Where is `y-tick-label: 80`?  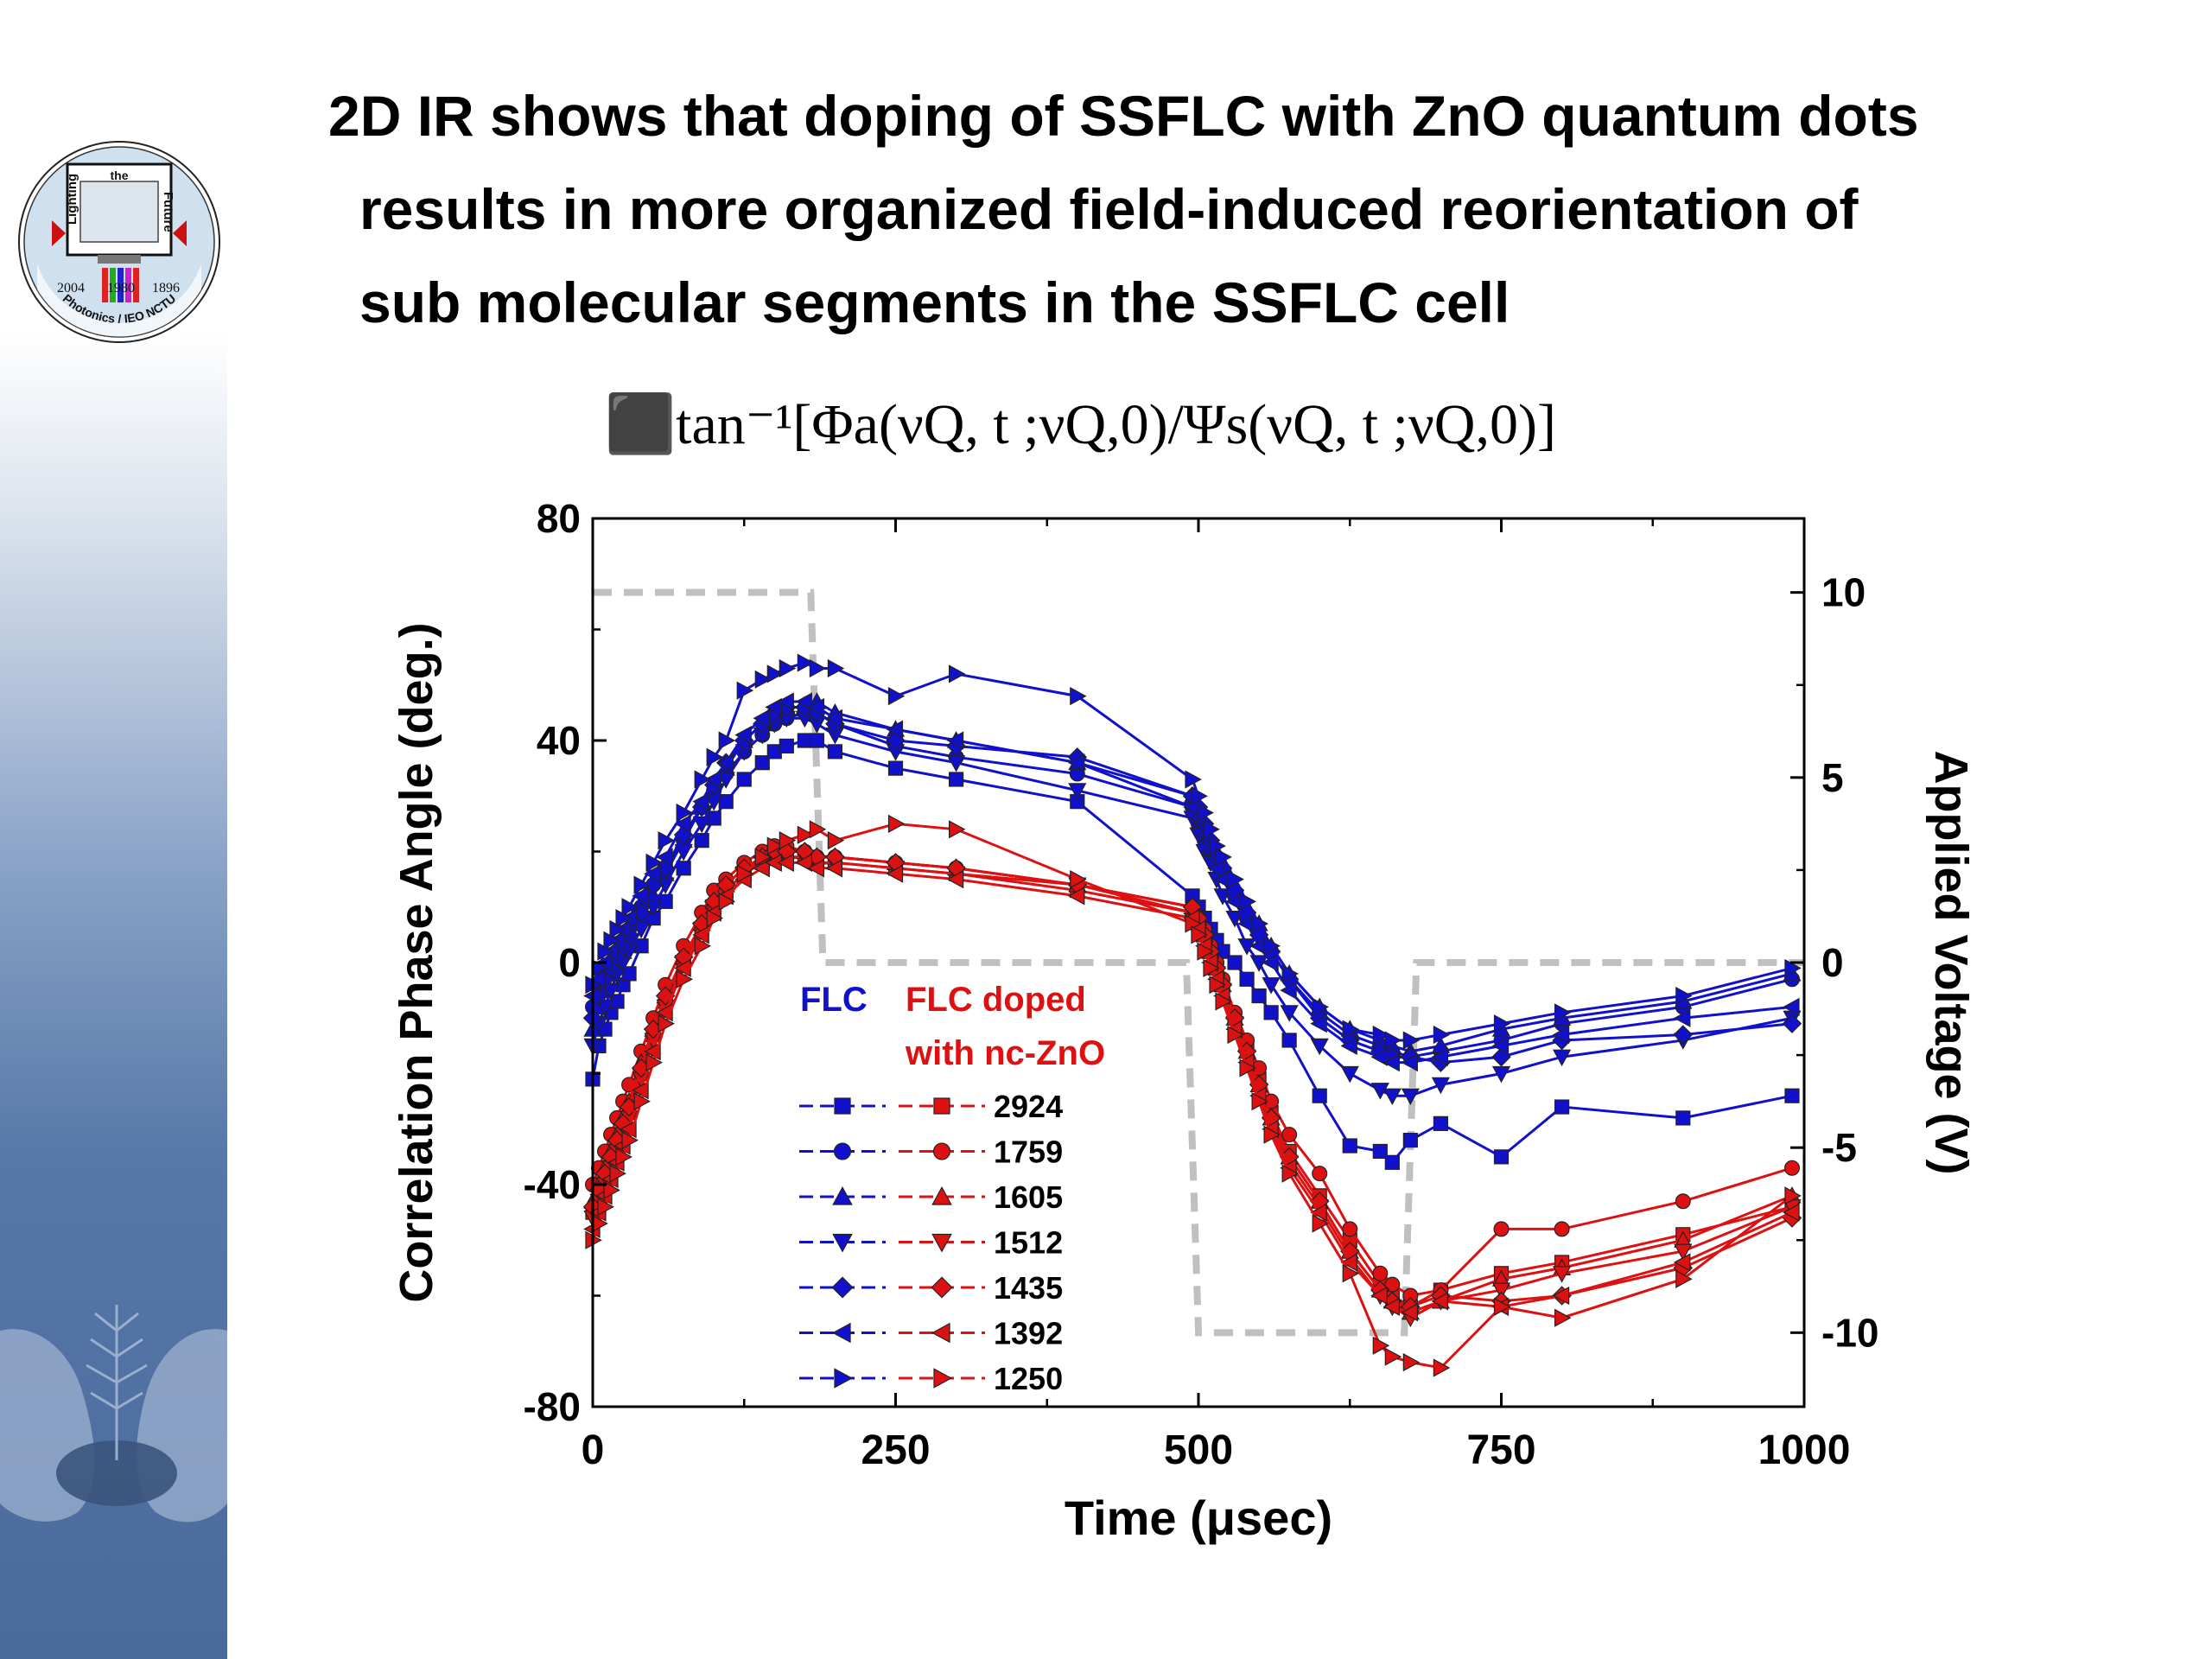
y-tick-label: 80 is located at coordinates (559, 518).